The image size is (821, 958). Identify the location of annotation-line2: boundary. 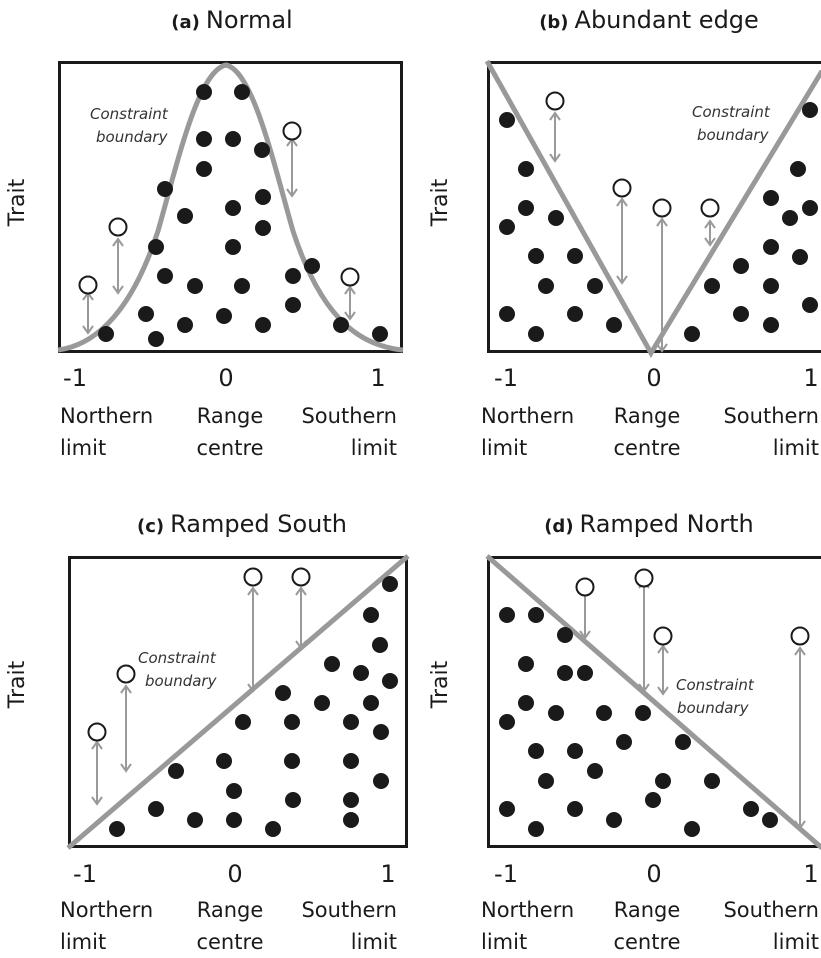
(713, 708).